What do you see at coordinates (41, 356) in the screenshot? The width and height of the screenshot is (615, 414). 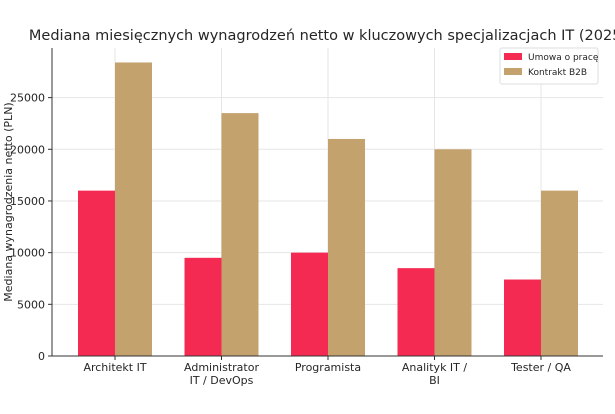 I see `y-tick-label: 0` at bounding box center [41, 356].